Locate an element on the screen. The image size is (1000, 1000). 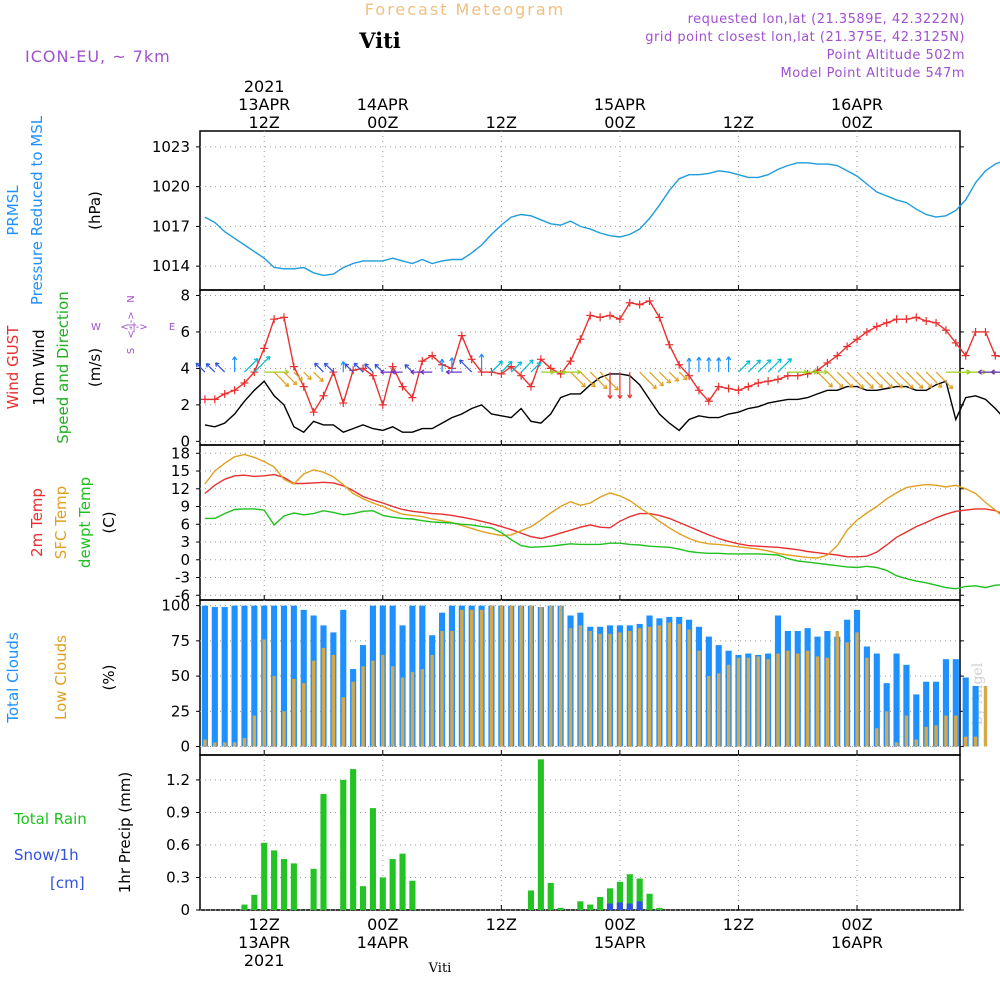
y-tick-label: 1014 is located at coordinates (171, 266).